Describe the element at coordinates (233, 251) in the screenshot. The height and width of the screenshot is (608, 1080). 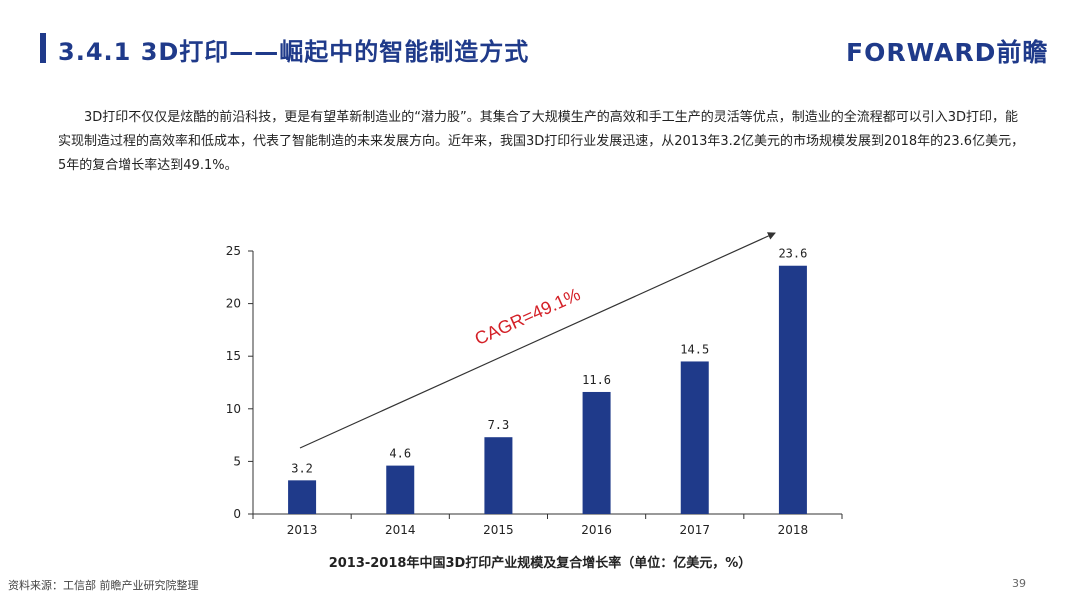
I see `y-tick-label: 25` at that location.